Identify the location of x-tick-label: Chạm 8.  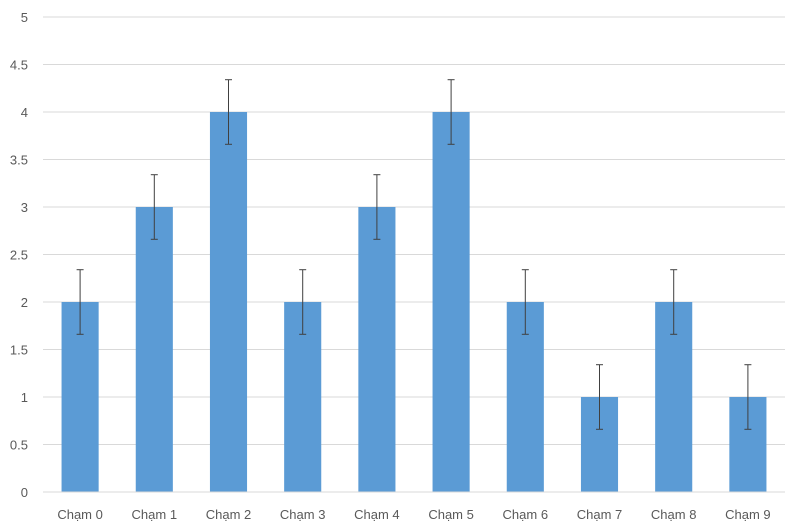
(674, 514).